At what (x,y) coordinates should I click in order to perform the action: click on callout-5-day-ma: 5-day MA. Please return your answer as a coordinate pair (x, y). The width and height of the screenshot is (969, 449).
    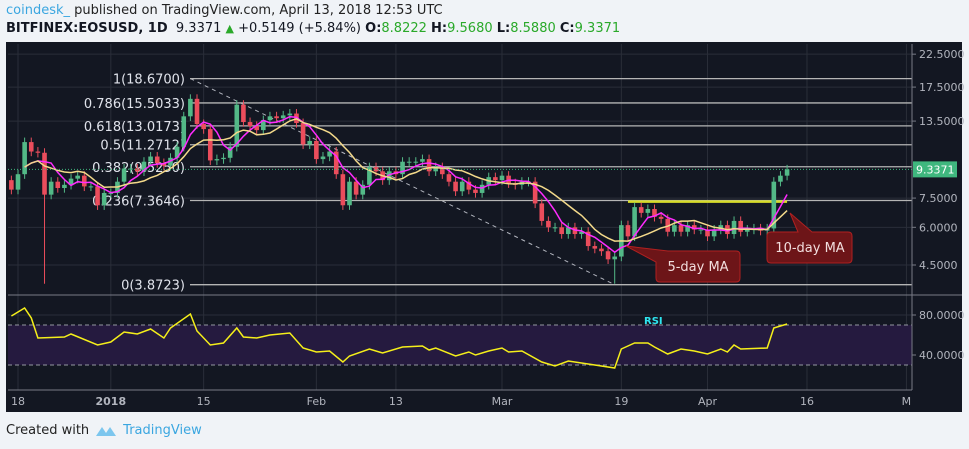
    Looking at the image, I should click on (683, 264).